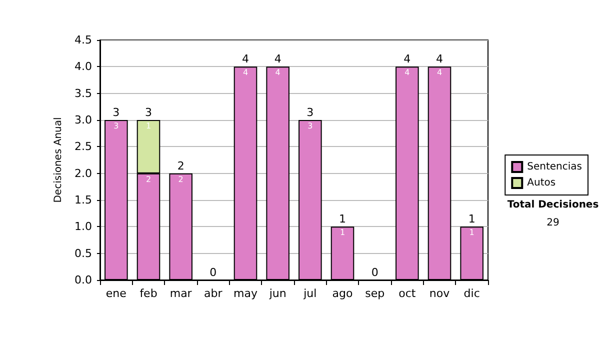 The image size is (600, 340). Describe the element at coordinates (439, 293) in the screenshot. I see `x-tick-label: nov` at that location.